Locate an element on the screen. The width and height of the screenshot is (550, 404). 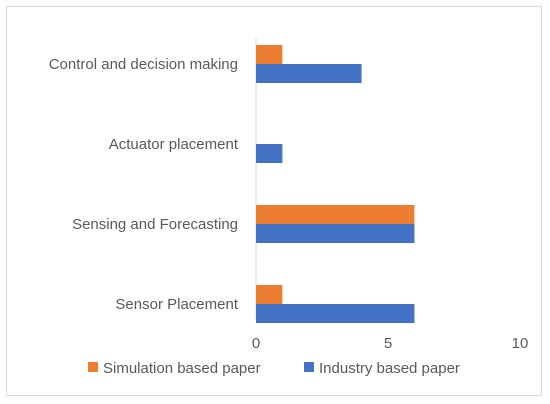
category-label: Sensor Placement is located at coordinates (176, 304).